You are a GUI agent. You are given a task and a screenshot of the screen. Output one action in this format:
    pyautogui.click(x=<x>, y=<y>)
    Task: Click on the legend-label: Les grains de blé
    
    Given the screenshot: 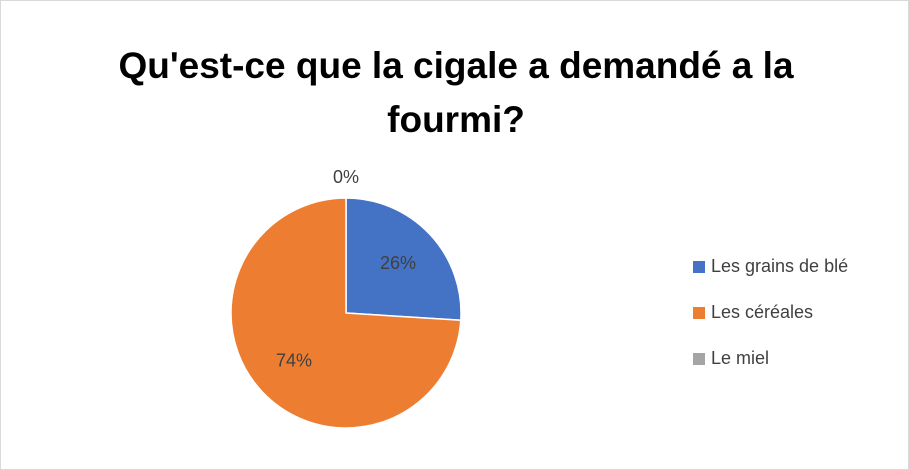 What is the action you would take?
    pyautogui.click(x=779, y=266)
    